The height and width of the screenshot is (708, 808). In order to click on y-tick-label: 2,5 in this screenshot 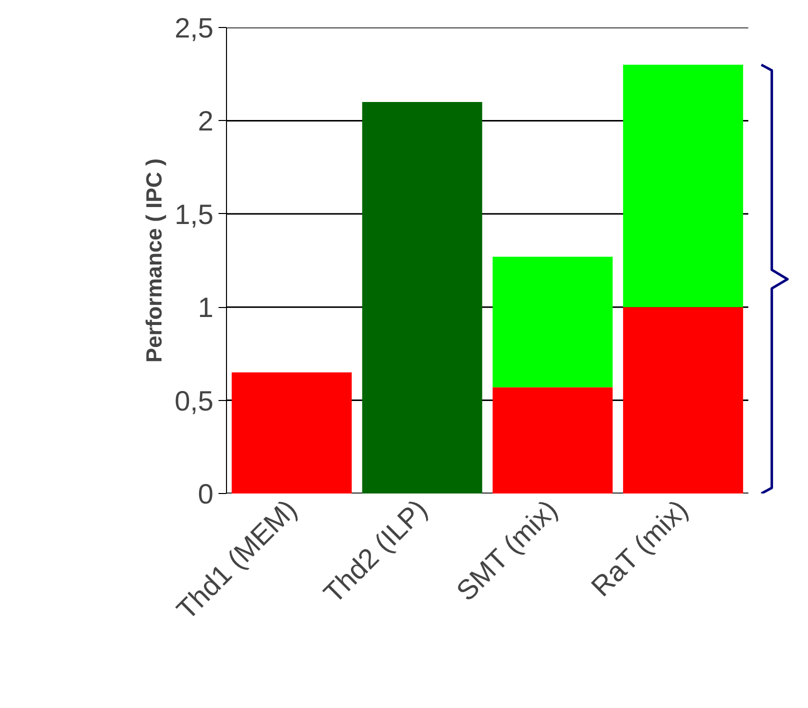, I will do `click(194, 28)`.